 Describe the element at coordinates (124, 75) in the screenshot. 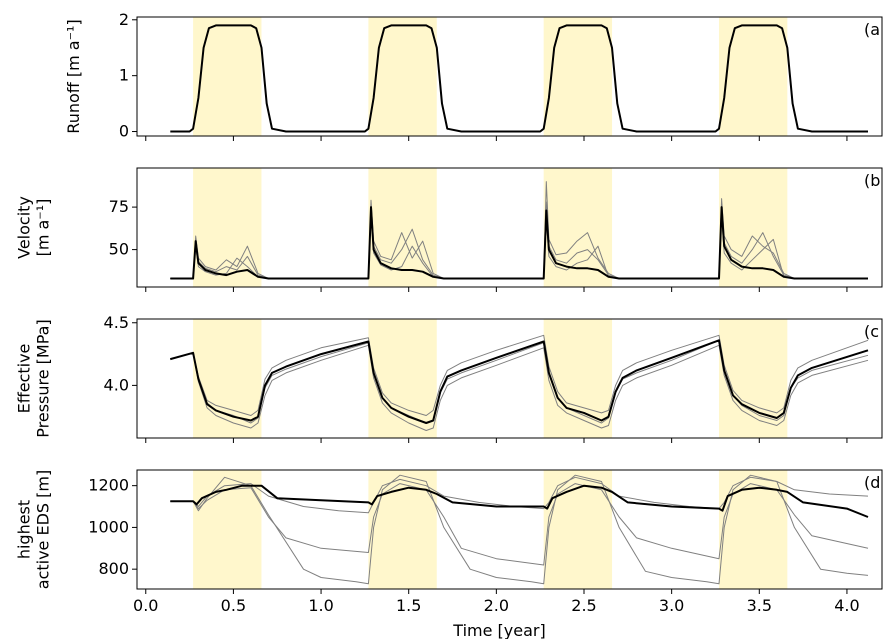

I see `y-tick-label: 1` at that location.